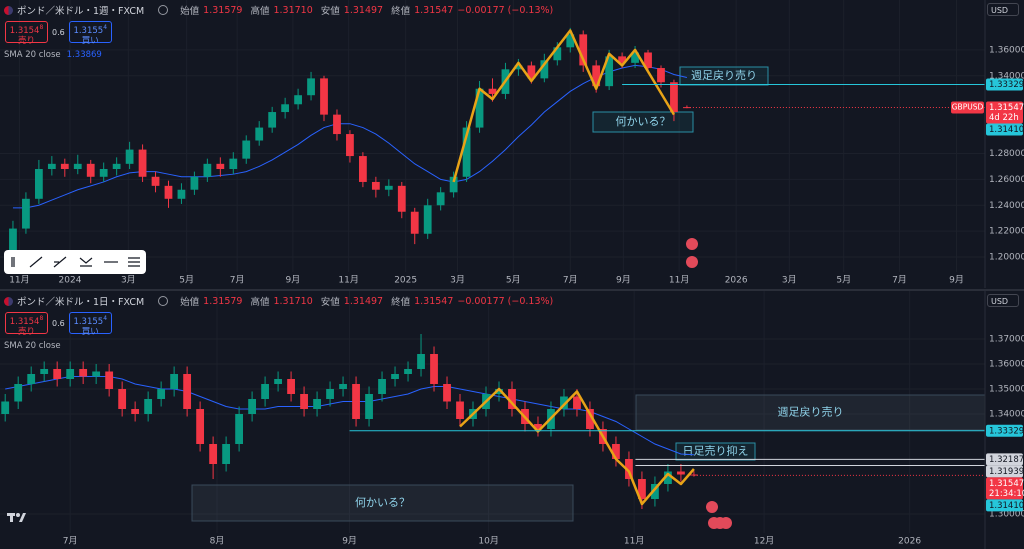 The image size is (1024, 549). I want to click on toolbar-icons, so click(75, 262).